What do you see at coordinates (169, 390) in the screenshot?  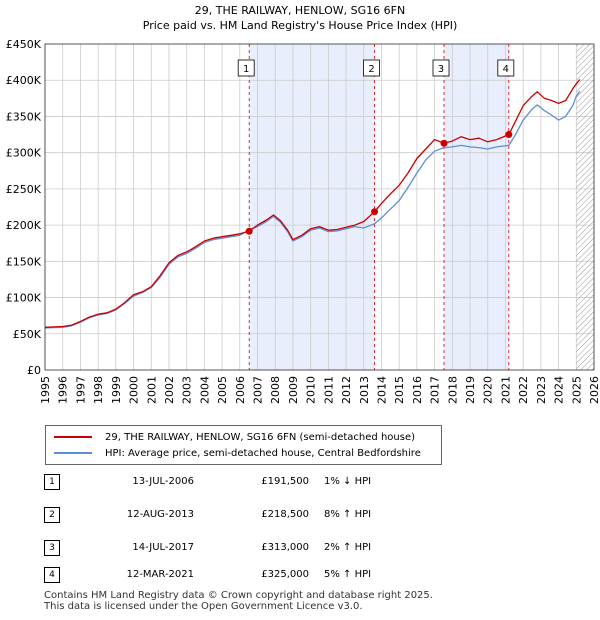 I see `x-tick-label: 2002` at bounding box center [169, 390].